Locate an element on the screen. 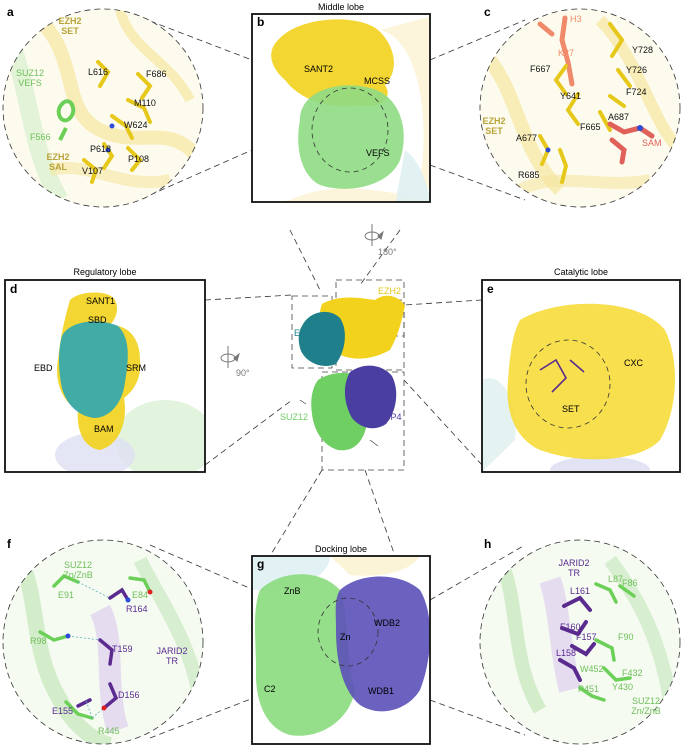 The height and width of the screenshot is (749, 685). residue-label: F157 is located at coordinates (586, 637).